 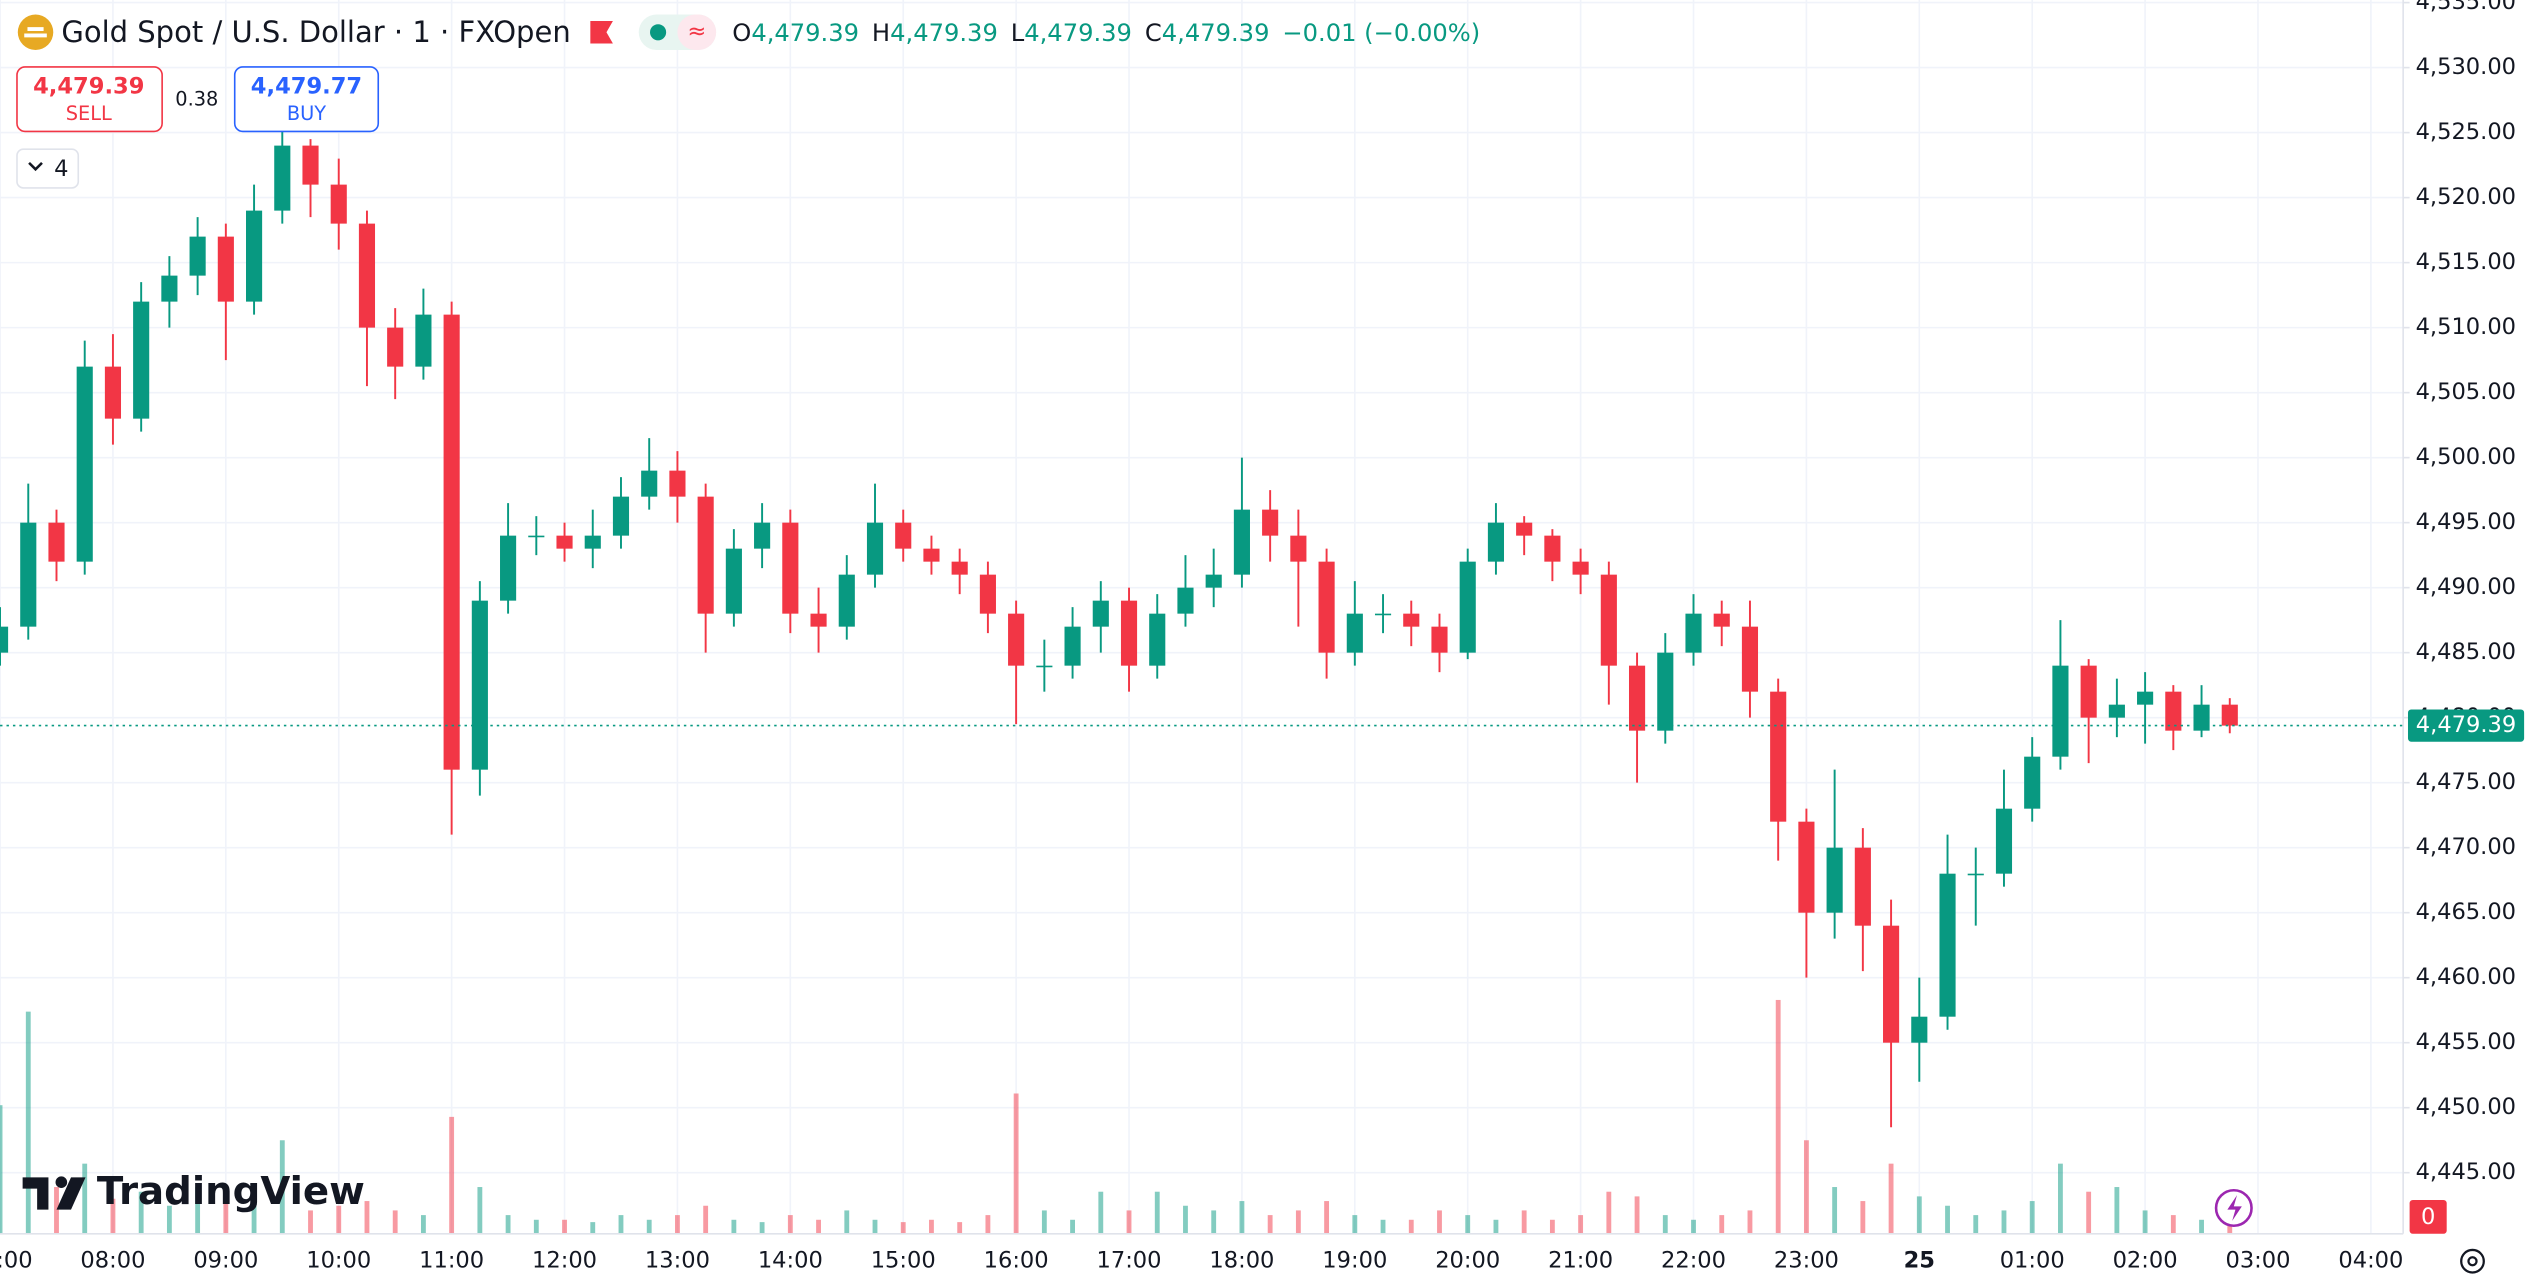 I want to click on buy-button, so click(x=306, y=99).